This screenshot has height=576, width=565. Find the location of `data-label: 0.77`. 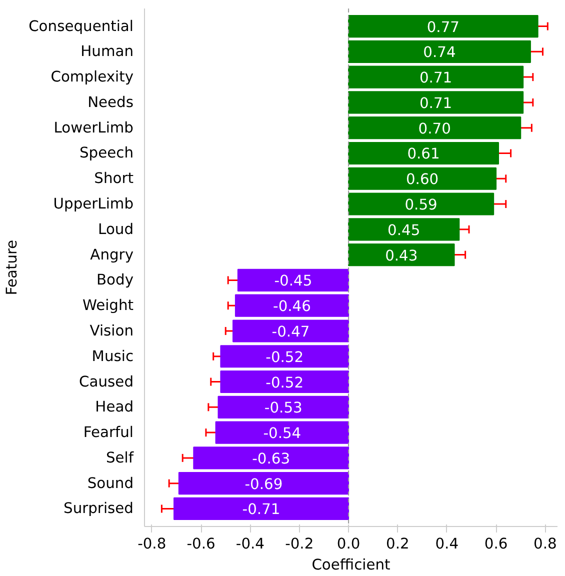

data-label: 0.77 is located at coordinates (443, 27).